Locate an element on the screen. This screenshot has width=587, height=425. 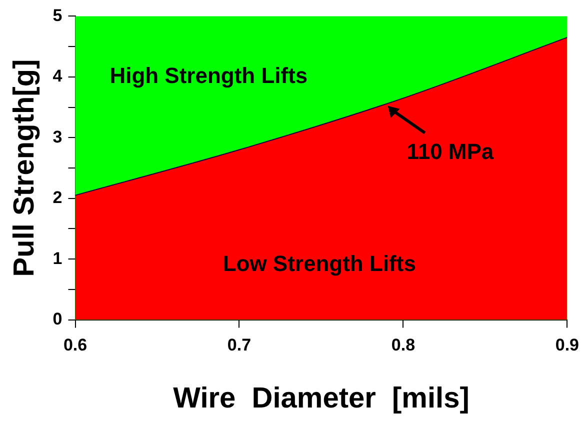
x-tick-label: 0.6 is located at coordinates (75, 345).